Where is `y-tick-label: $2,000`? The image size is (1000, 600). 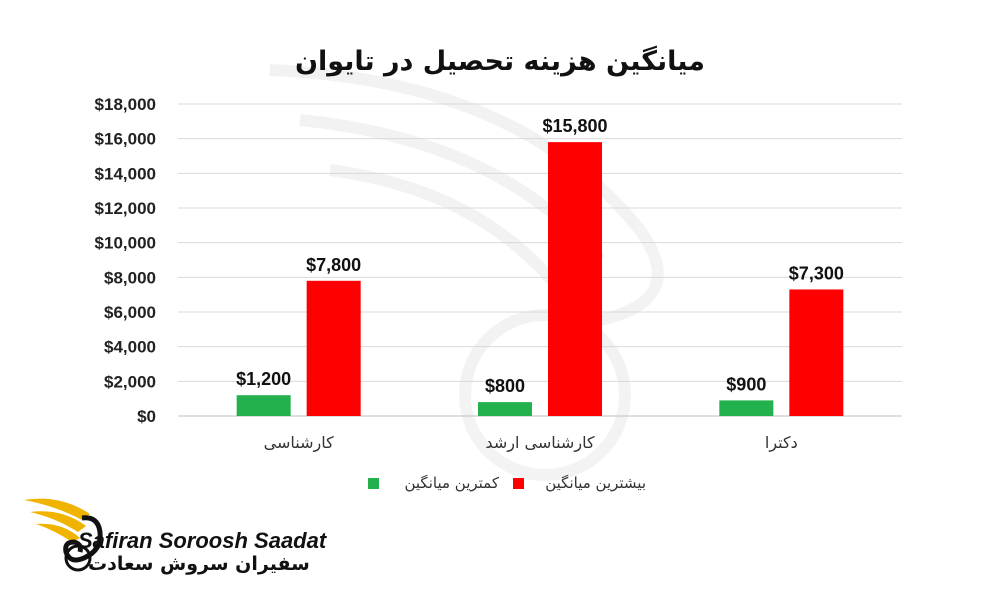
y-tick-label: $2,000 is located at coordinates (130, 381).